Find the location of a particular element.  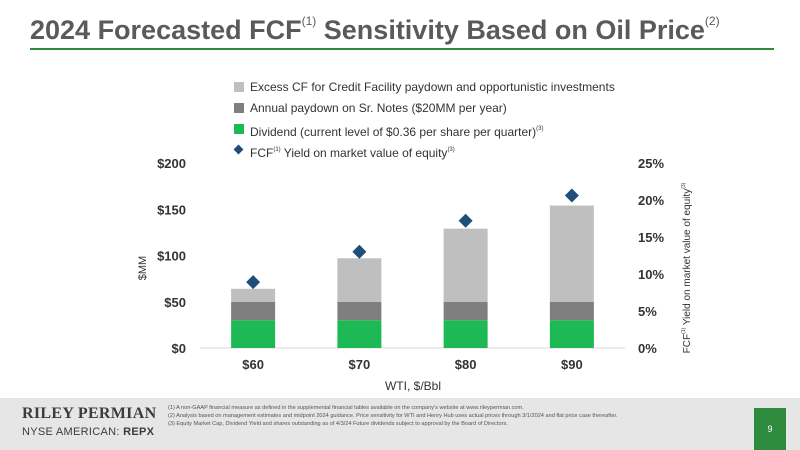

x-tick-label-0: $60 is located at coordinates (253, 364).